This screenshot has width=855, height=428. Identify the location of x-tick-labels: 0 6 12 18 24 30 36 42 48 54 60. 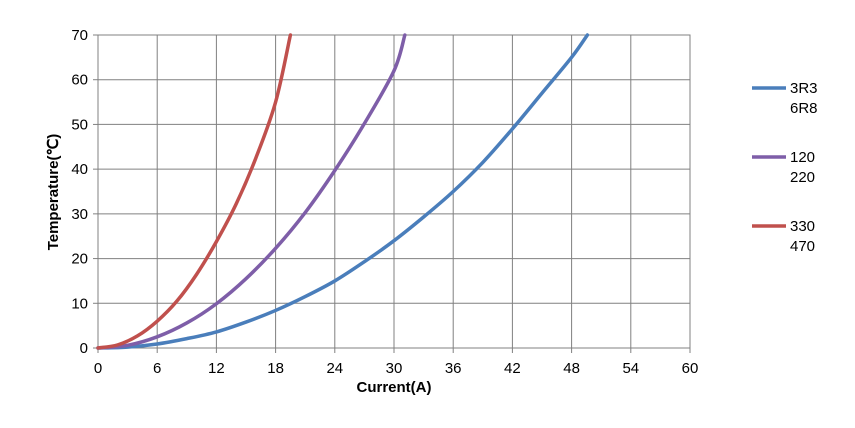
(396, 368).